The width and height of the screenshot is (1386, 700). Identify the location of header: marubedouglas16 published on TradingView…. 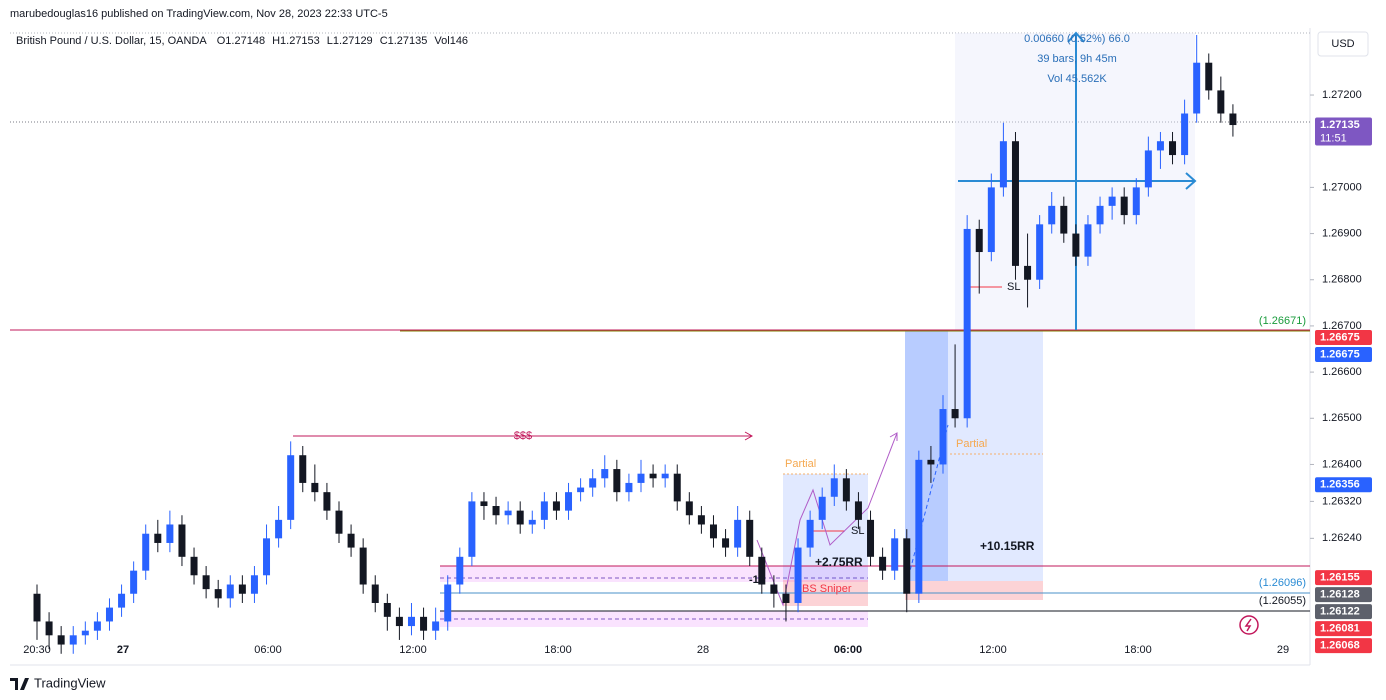
(199, 14).